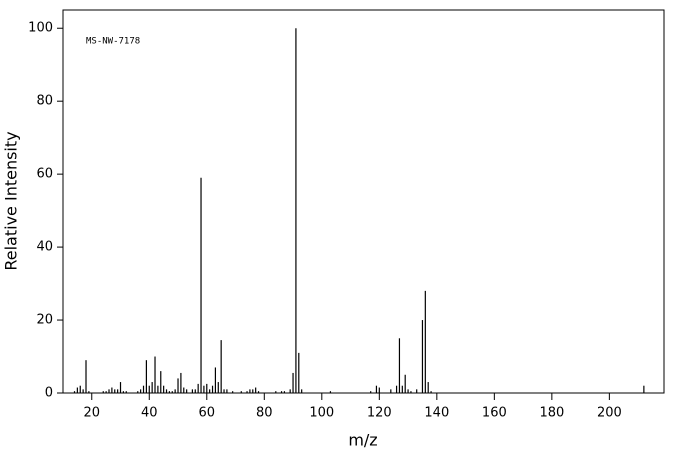 The image size is (676, 455). What do you see at coordinates (49, 393) in the screenshot?
I see `y-tick-label: 0` at bounding box center [49, 393].